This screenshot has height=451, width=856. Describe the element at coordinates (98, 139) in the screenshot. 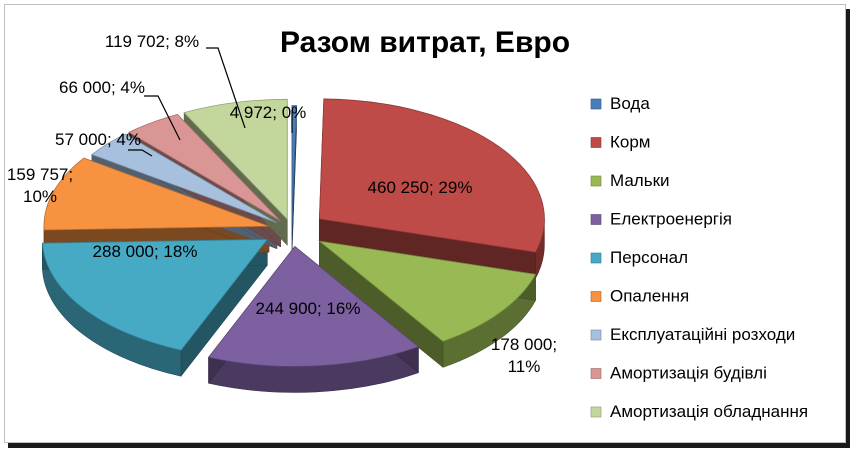

I see `data-label-експлуатаційні-розходи: 57 000; 4%` at that location.